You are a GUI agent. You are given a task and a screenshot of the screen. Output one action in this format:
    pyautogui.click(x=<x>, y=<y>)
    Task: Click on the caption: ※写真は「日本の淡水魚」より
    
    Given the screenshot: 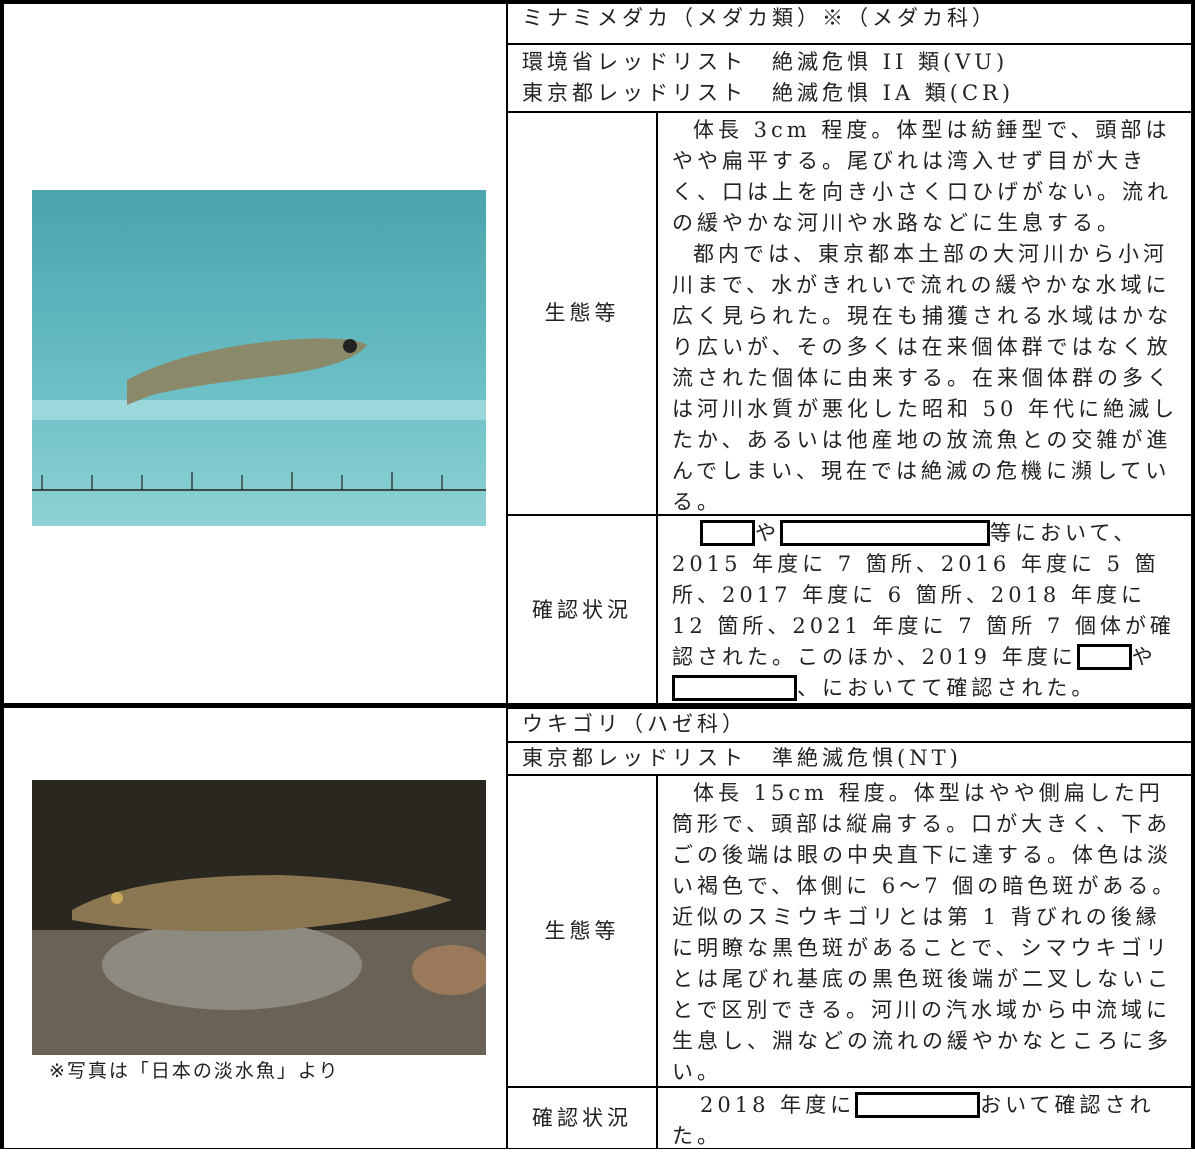 What is the action you would take?
    pyautogui.click(x=194, y=1071)
    